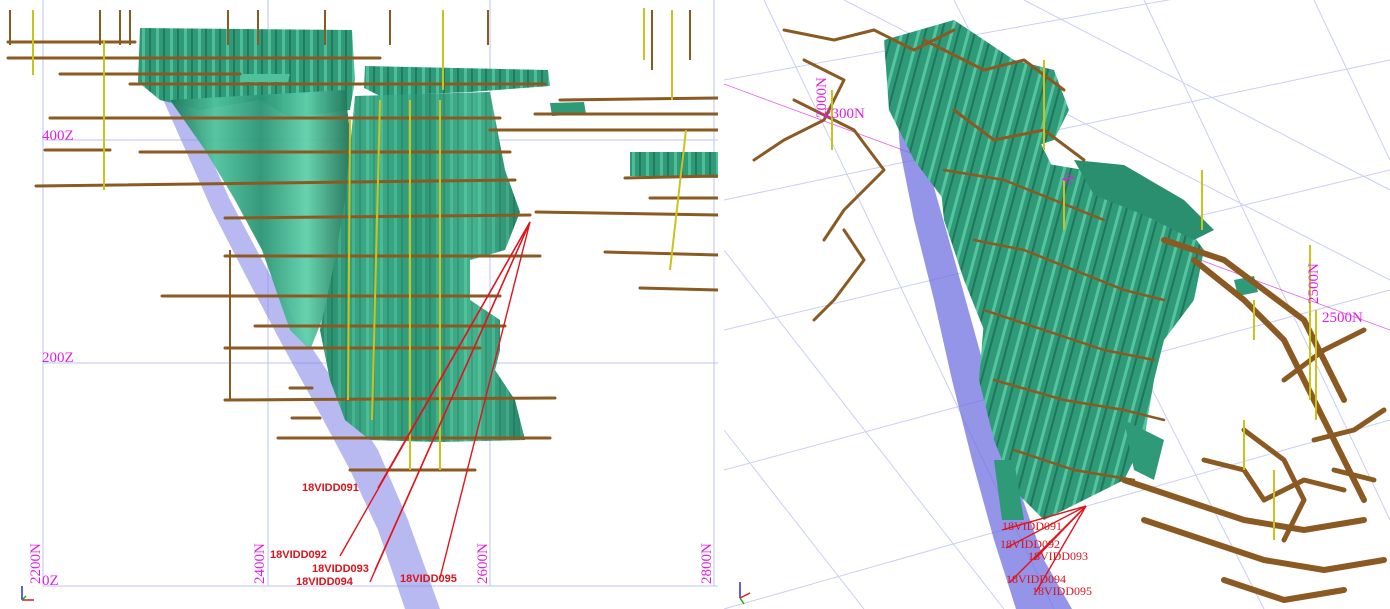 The image size is (1390, 609). What do you see at coordinates (50, 581) in the screenshot?
I see `elevation-label-0z: 0Z` at bounding box center [50, 581].